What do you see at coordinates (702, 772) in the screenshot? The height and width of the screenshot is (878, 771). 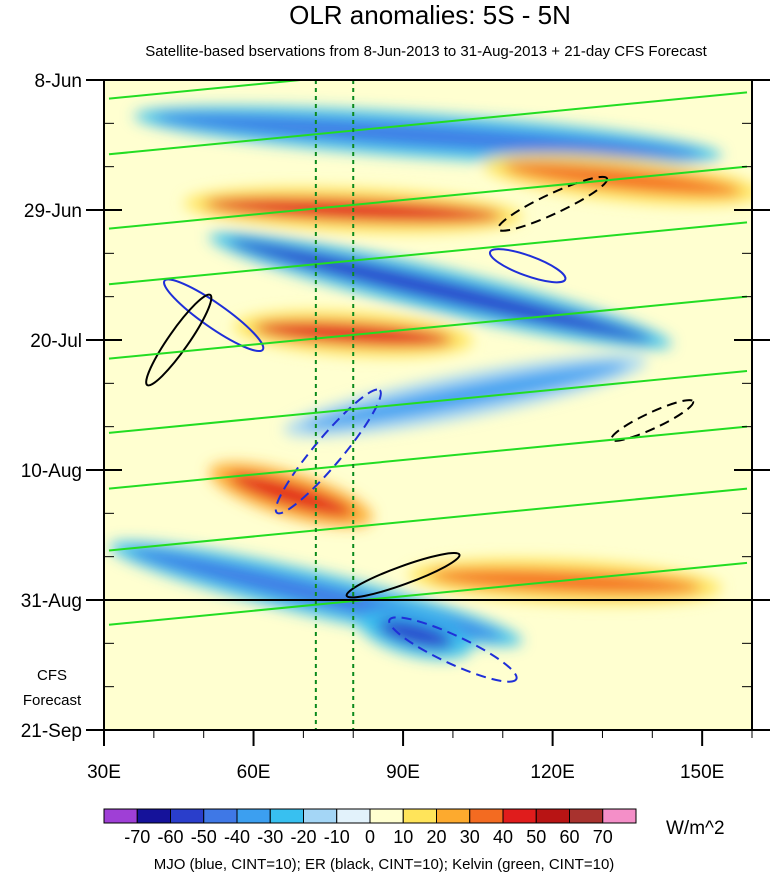 I see `x-tick-label-4: 150E` at bounding box center [702, 772].